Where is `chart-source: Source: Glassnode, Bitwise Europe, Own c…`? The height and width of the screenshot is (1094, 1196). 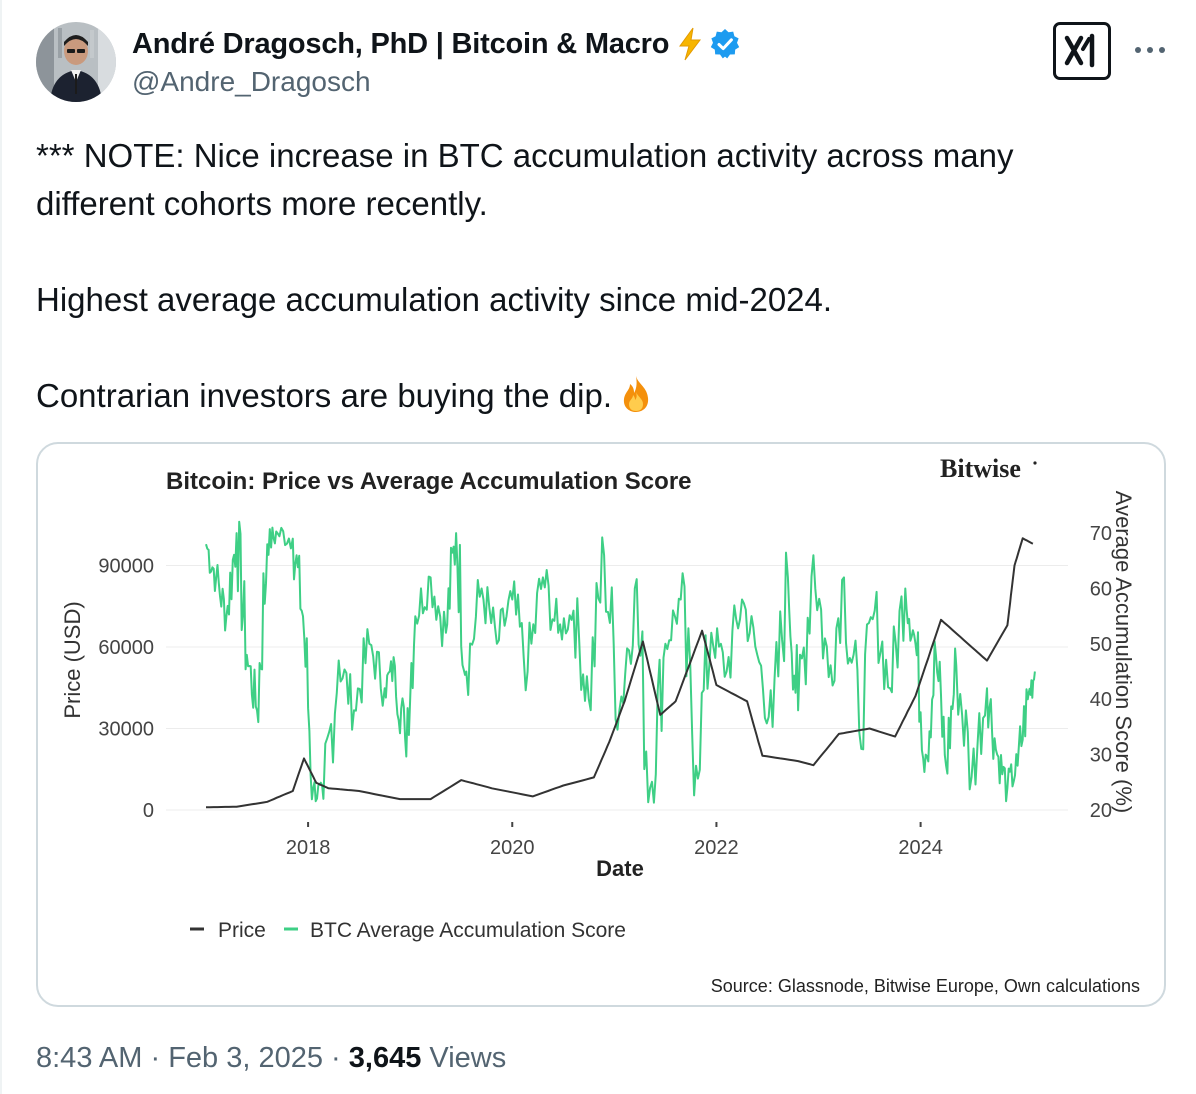
chart-source: Source: Glassnode, Bitwise Europe, Own c… is located at coordinates (925, 986).